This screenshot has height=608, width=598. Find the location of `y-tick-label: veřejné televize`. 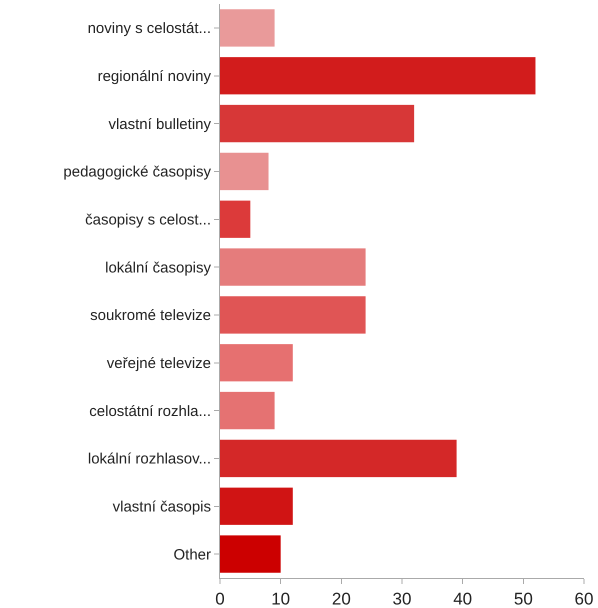

y-tick-label: veřejné televize is located at coordinates (158, 363).